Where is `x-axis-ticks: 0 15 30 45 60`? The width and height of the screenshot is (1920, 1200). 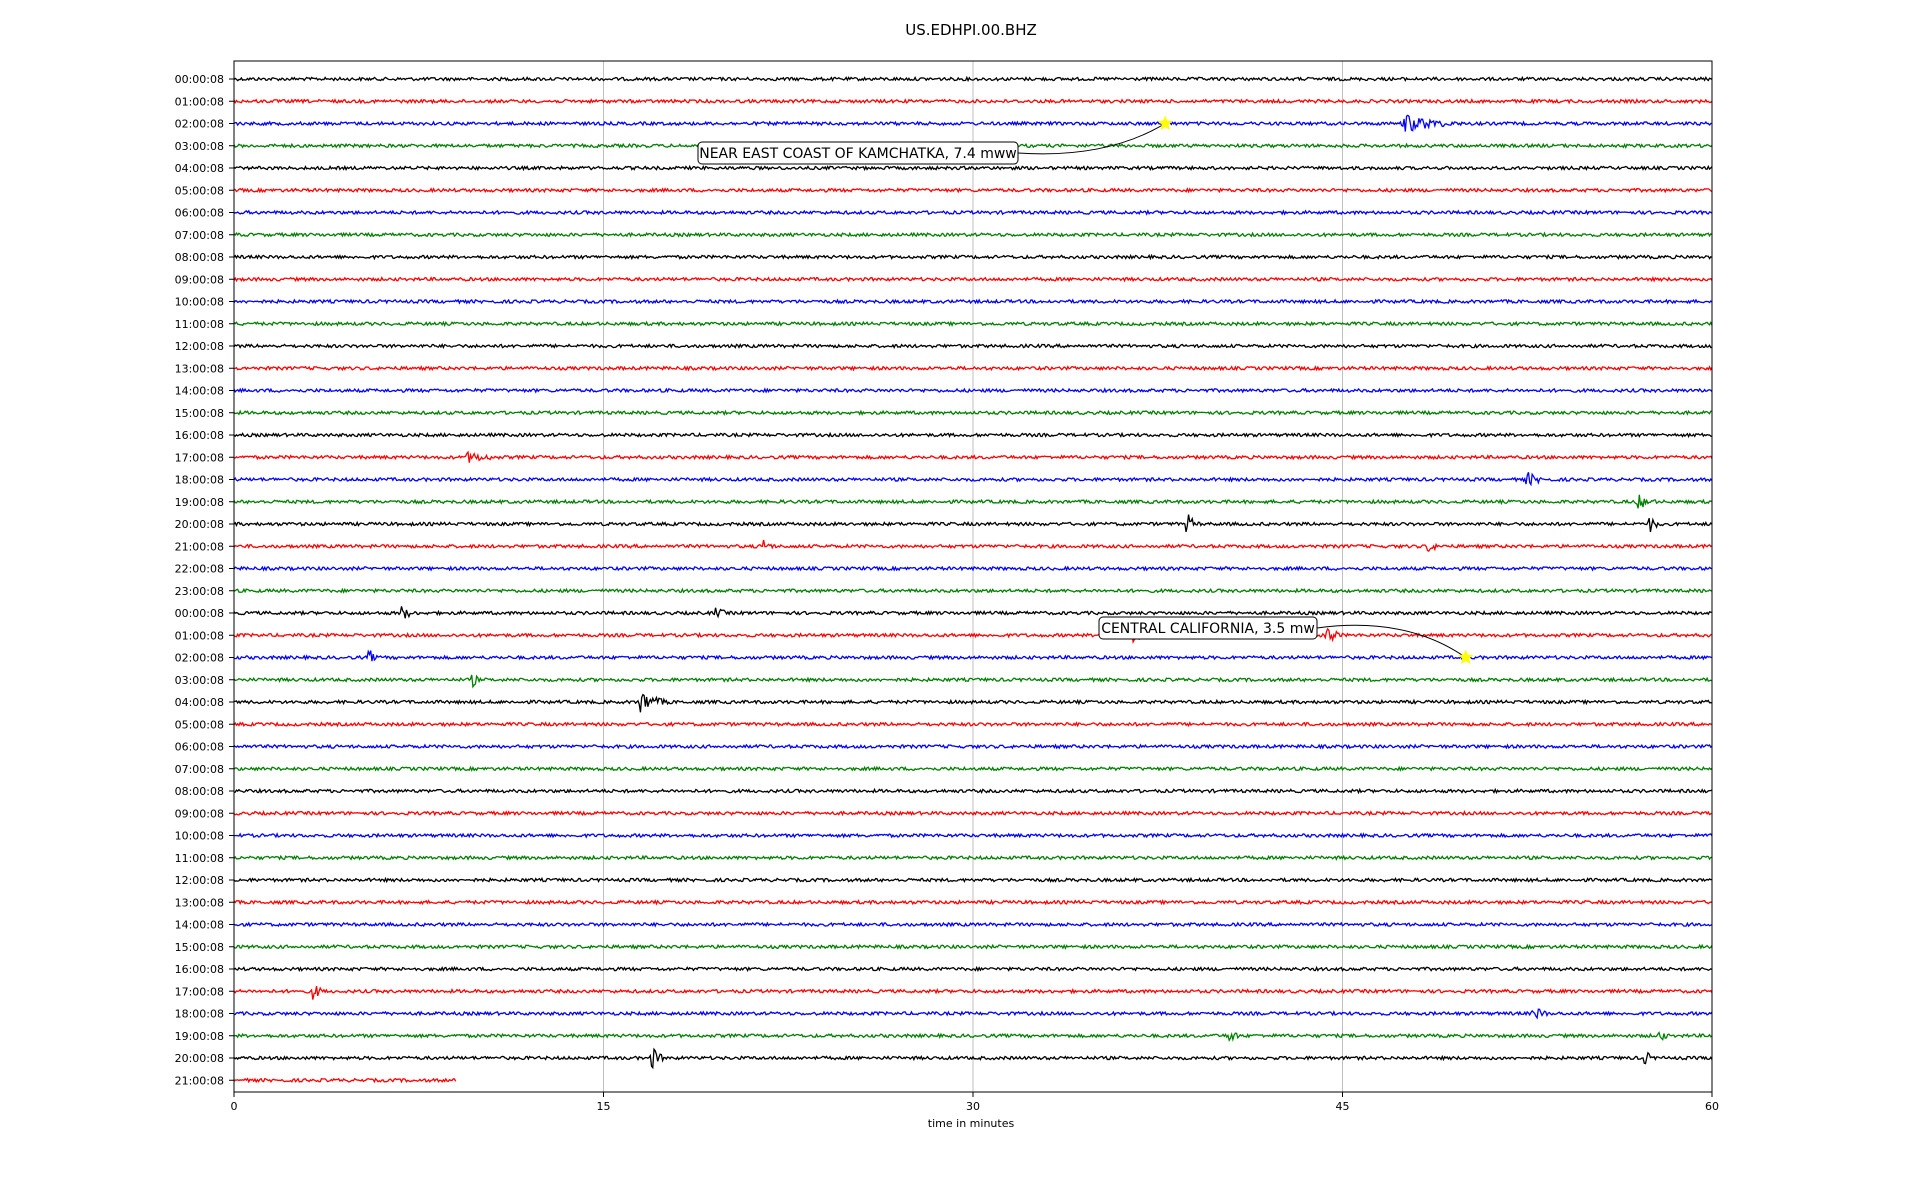
x-axis-ticks: 0 15 30 45 60 is located at coordinates (975, 1102).